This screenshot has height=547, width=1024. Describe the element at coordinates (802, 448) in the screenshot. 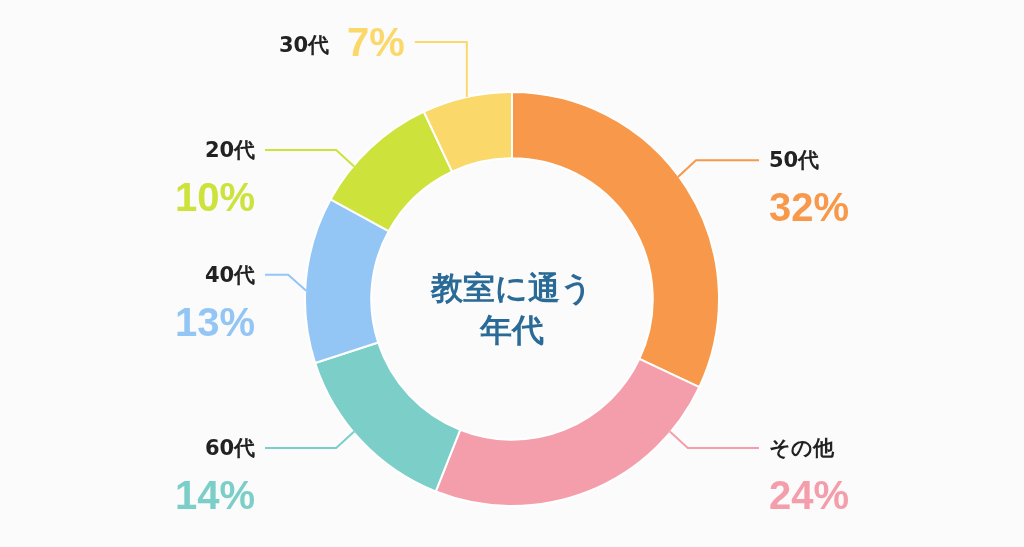

I see `slice-label: その他` at that location.